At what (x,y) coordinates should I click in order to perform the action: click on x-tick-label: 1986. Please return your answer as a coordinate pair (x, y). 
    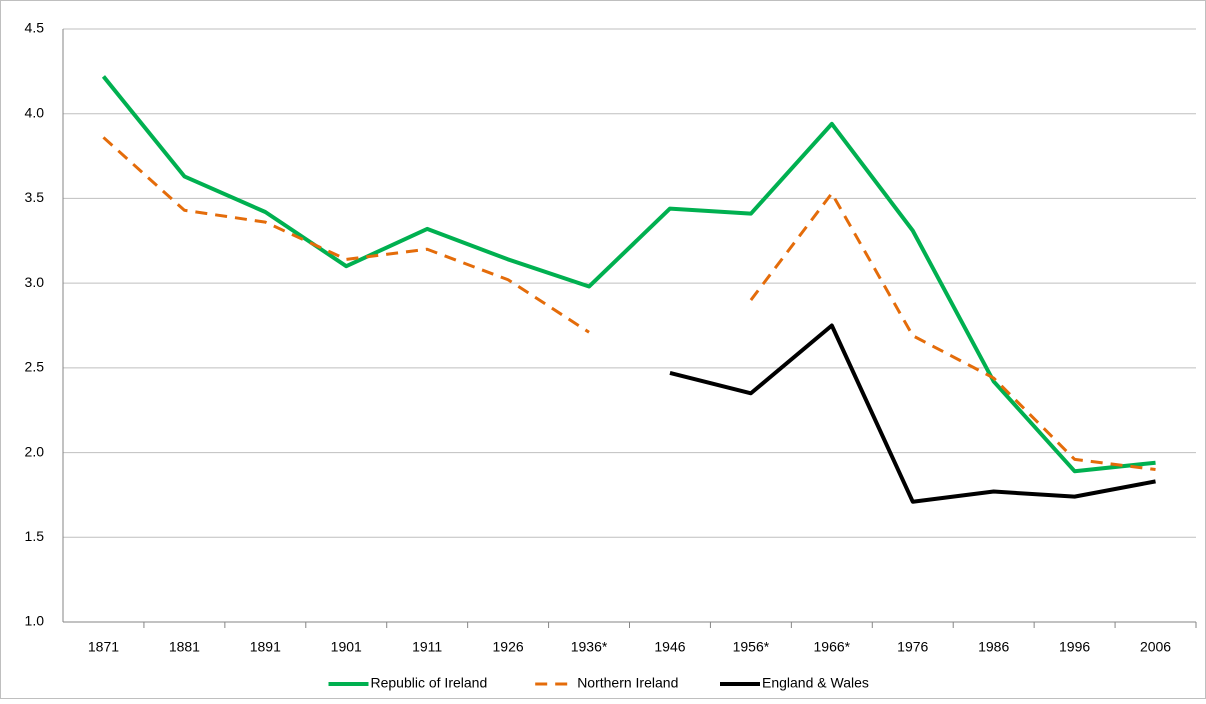
    Looking at the image, I should click on (993, 647).